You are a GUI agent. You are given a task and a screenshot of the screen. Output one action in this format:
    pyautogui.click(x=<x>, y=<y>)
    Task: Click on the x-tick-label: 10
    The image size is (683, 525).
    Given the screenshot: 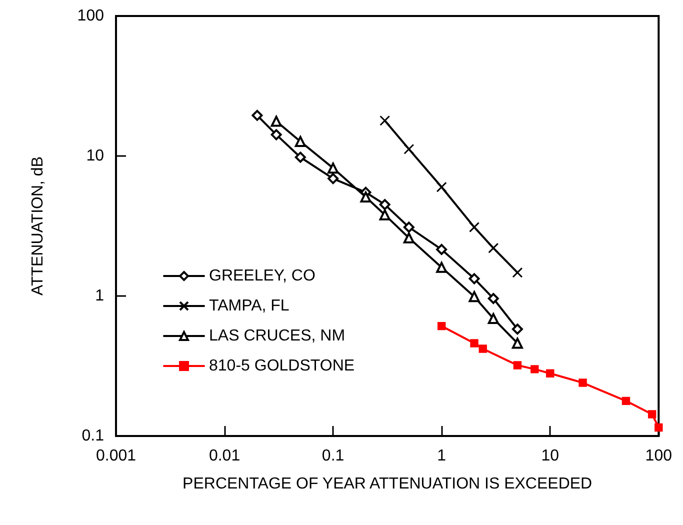 What is the action you would take?
    pyautogui.click(x=550, y=456)
    